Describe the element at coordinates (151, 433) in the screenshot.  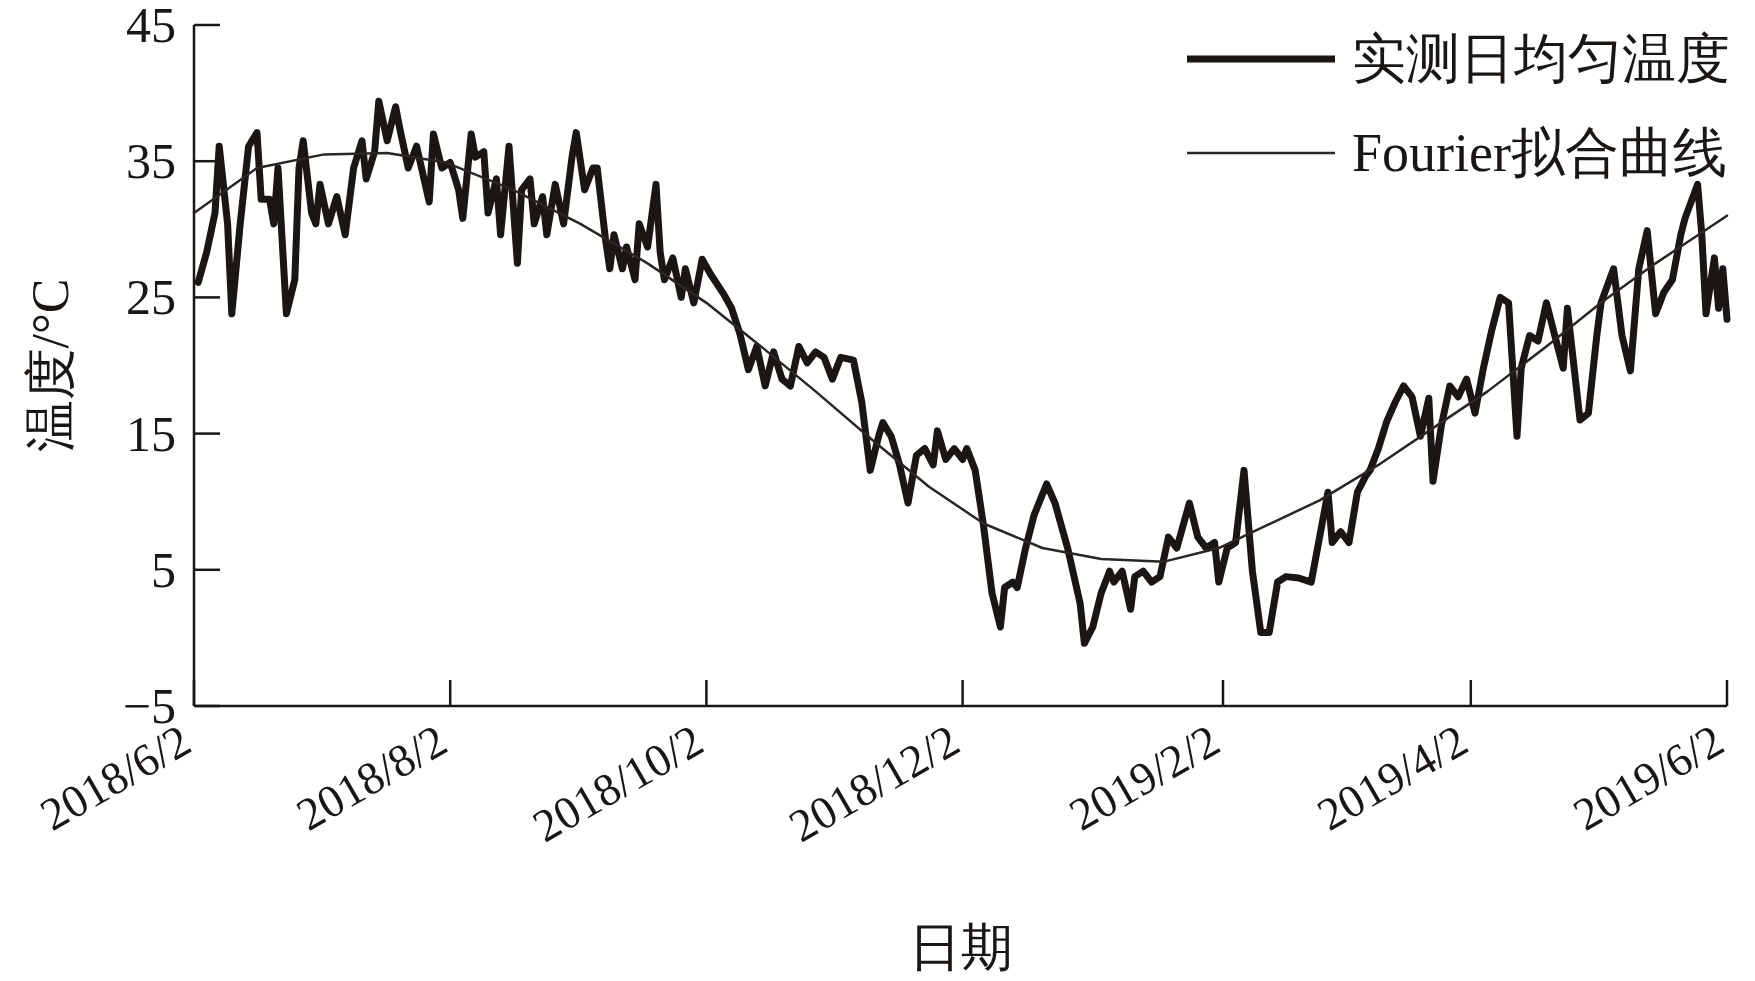
I see `y-tick-label: 15` at that location.